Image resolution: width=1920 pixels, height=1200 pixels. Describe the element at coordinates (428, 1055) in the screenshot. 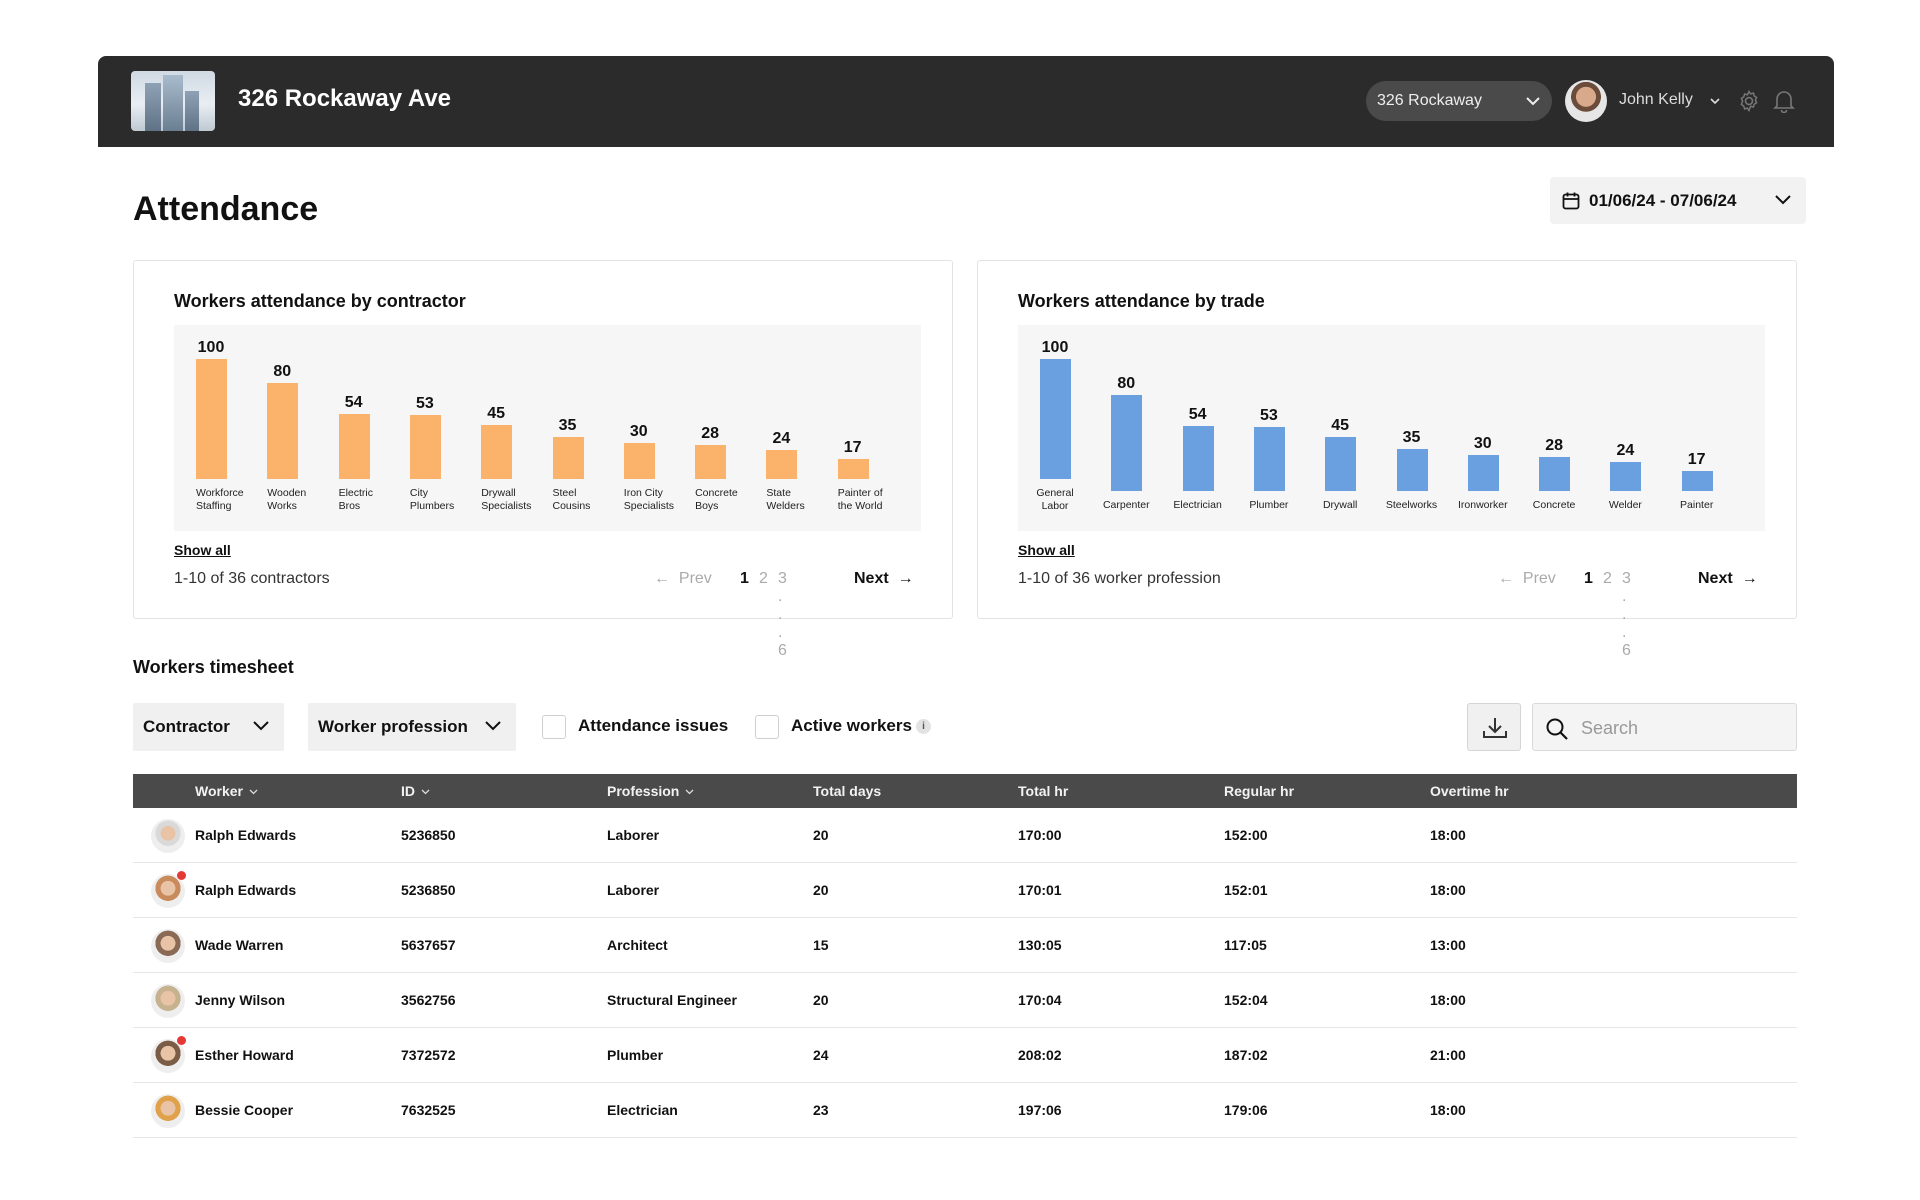

I see `cell-id: 7372572` at that location.